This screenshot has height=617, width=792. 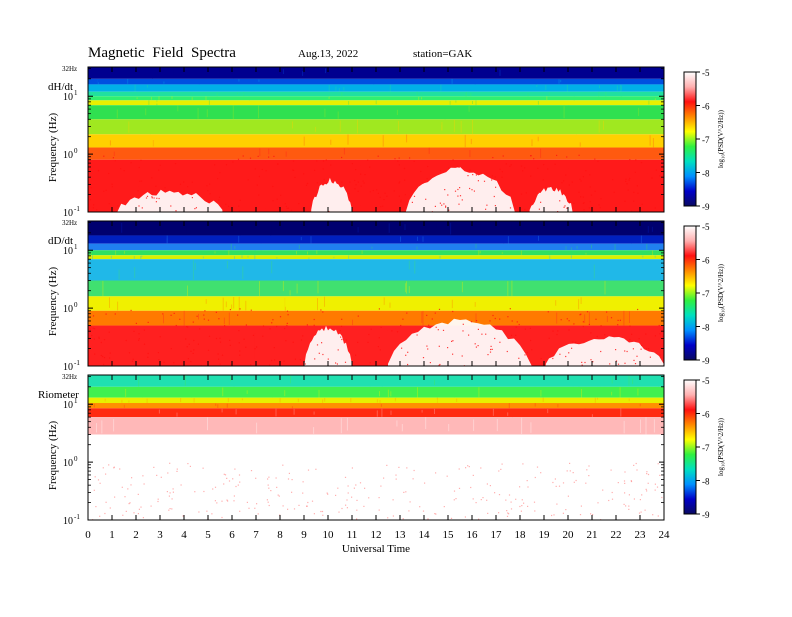 What do you see at coordinates (449, 535) in the screenshot?
I see `x-tick-label: 15` at bounding box center [449, 535].